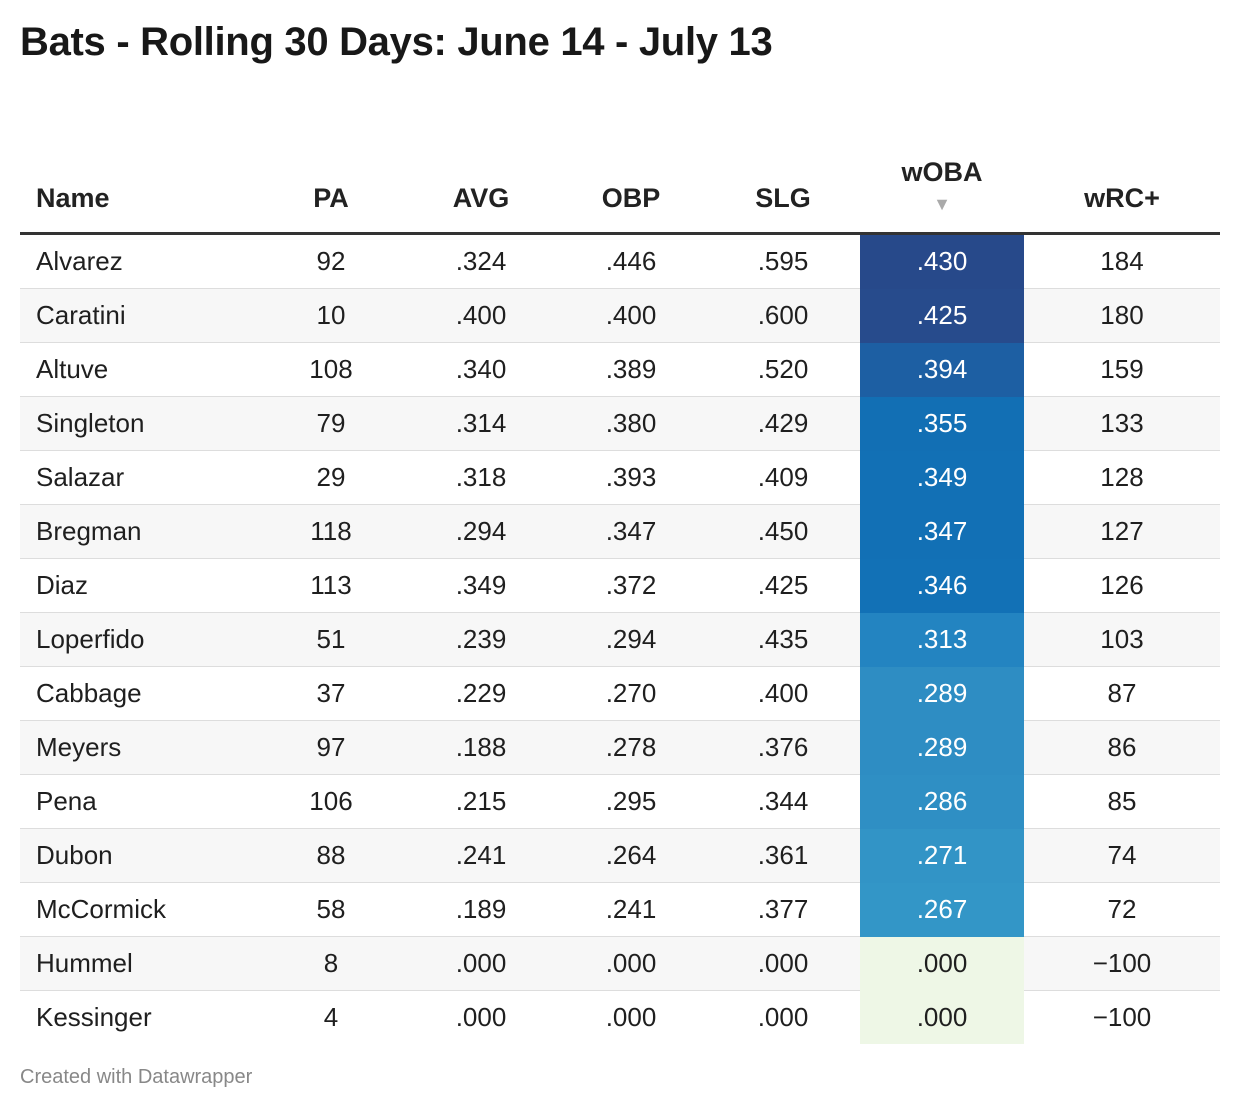  I want to click on cell-name: Meyers, so click(138, 747).